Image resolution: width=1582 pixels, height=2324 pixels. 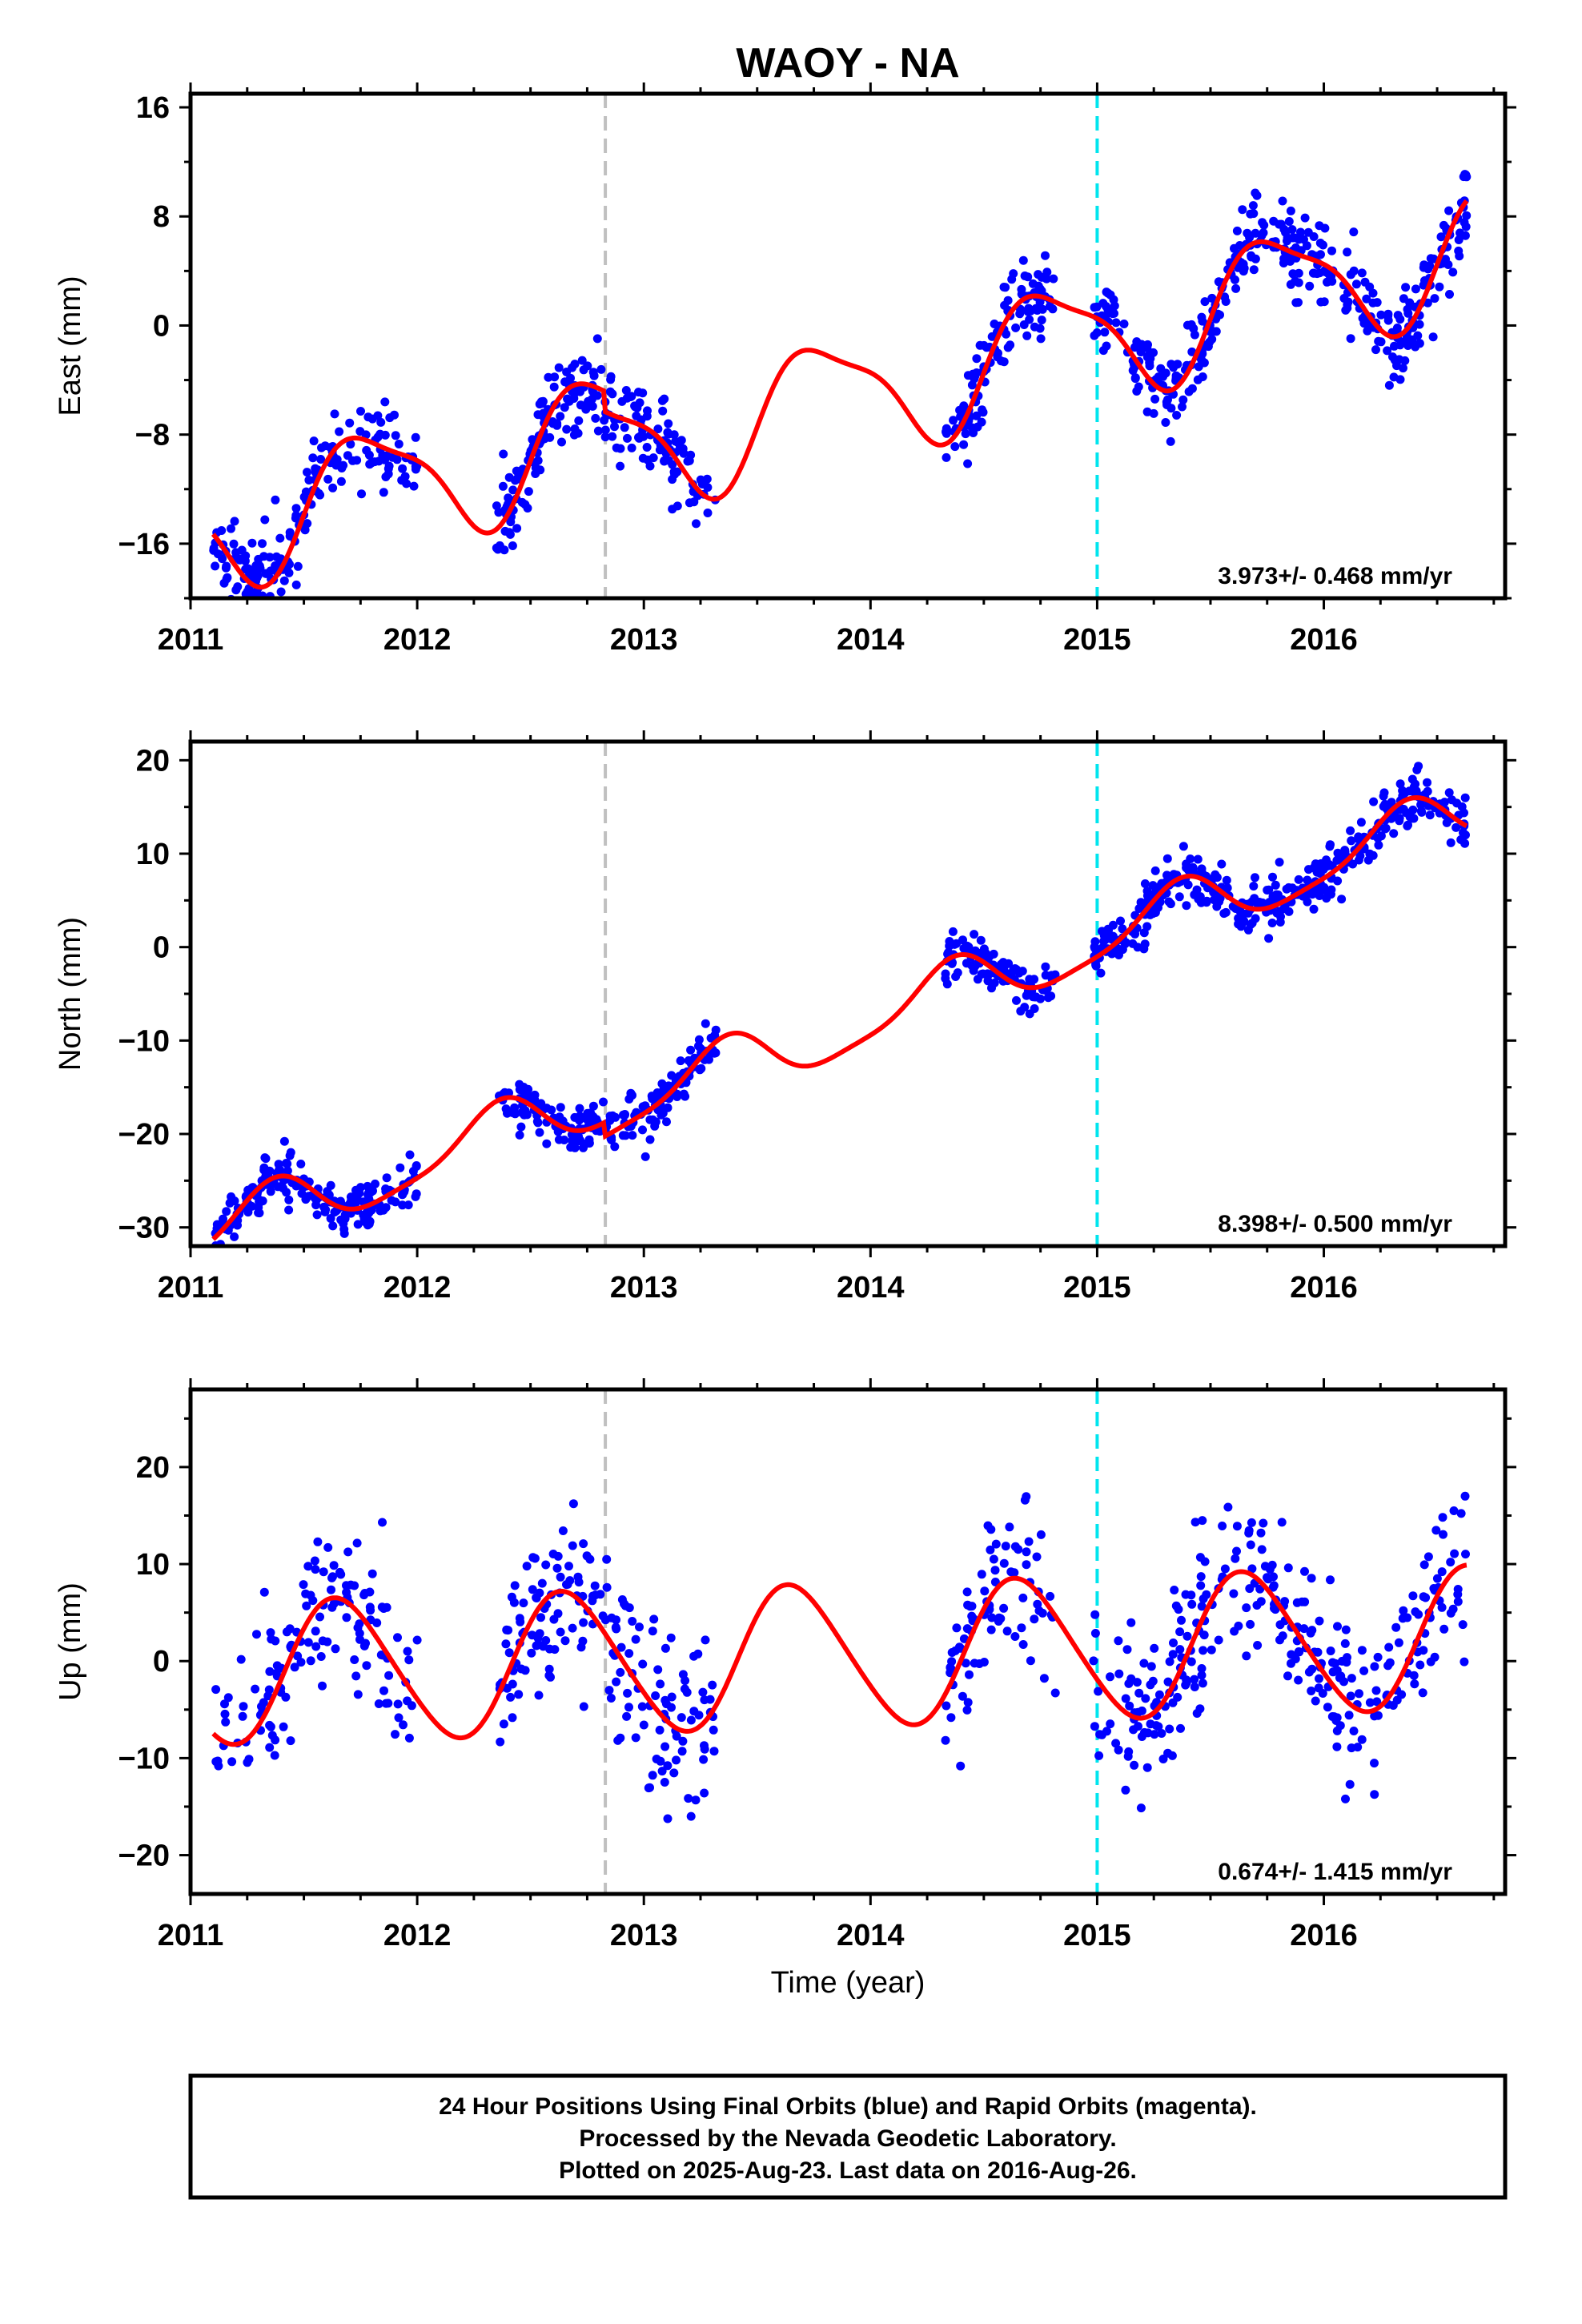 I want to click on y-tick-label: −10, so click(x=144, y=1041).